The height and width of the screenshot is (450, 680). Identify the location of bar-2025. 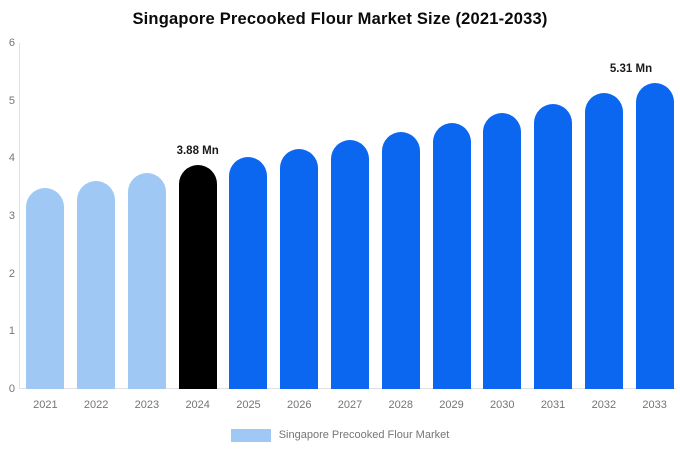
(248, 273).